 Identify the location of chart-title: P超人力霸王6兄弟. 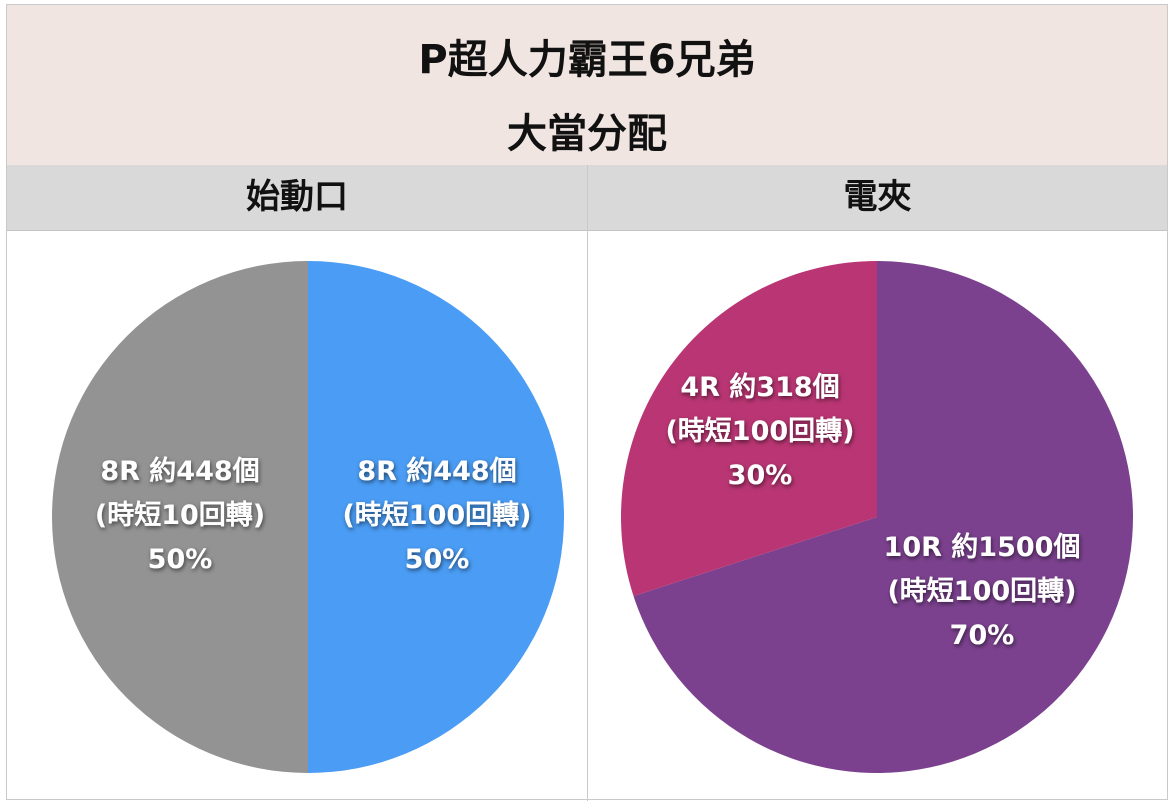
(587, 60).